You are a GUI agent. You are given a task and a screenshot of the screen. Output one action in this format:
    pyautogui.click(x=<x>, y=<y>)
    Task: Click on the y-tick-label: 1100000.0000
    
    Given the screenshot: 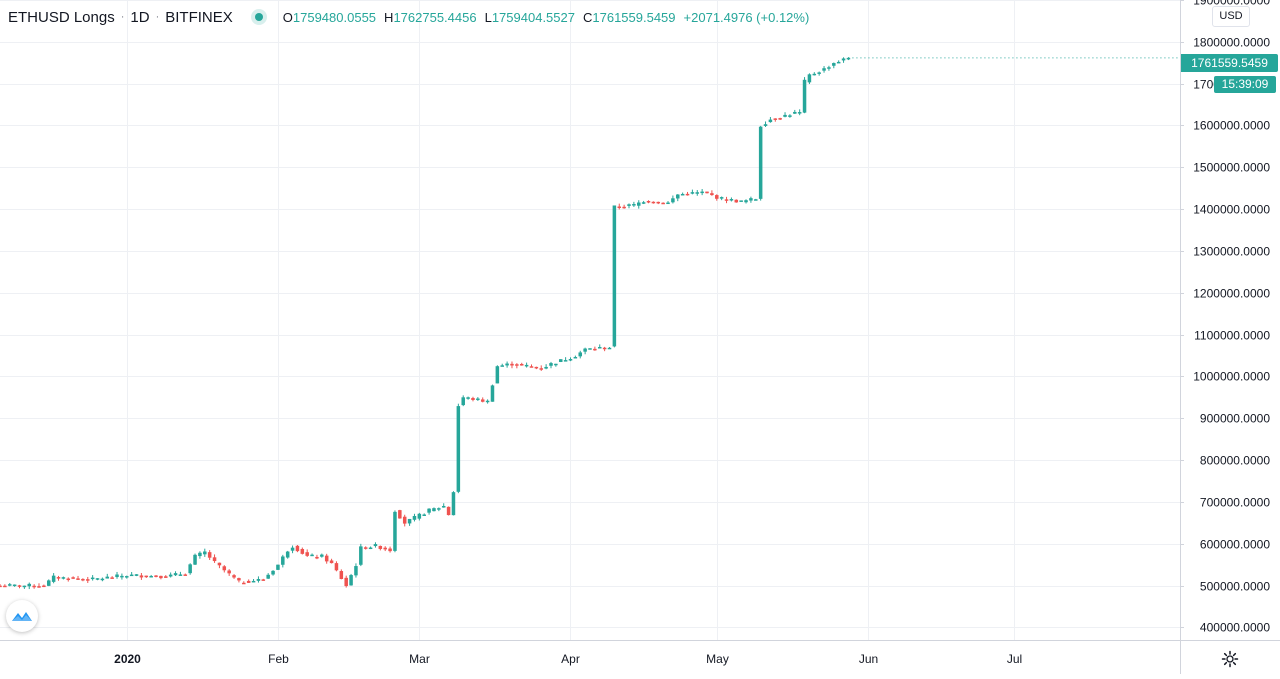 What is the action you would take?
    pyautogui.click(x=1232, y=336)
    